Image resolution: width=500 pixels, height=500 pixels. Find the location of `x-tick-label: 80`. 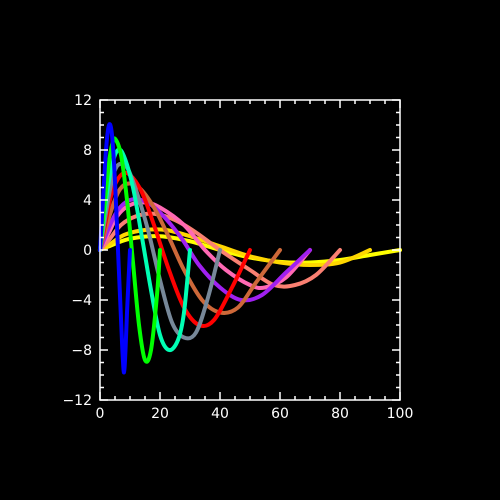

x-tick-label: 80 is located at coordinates (340, 414).